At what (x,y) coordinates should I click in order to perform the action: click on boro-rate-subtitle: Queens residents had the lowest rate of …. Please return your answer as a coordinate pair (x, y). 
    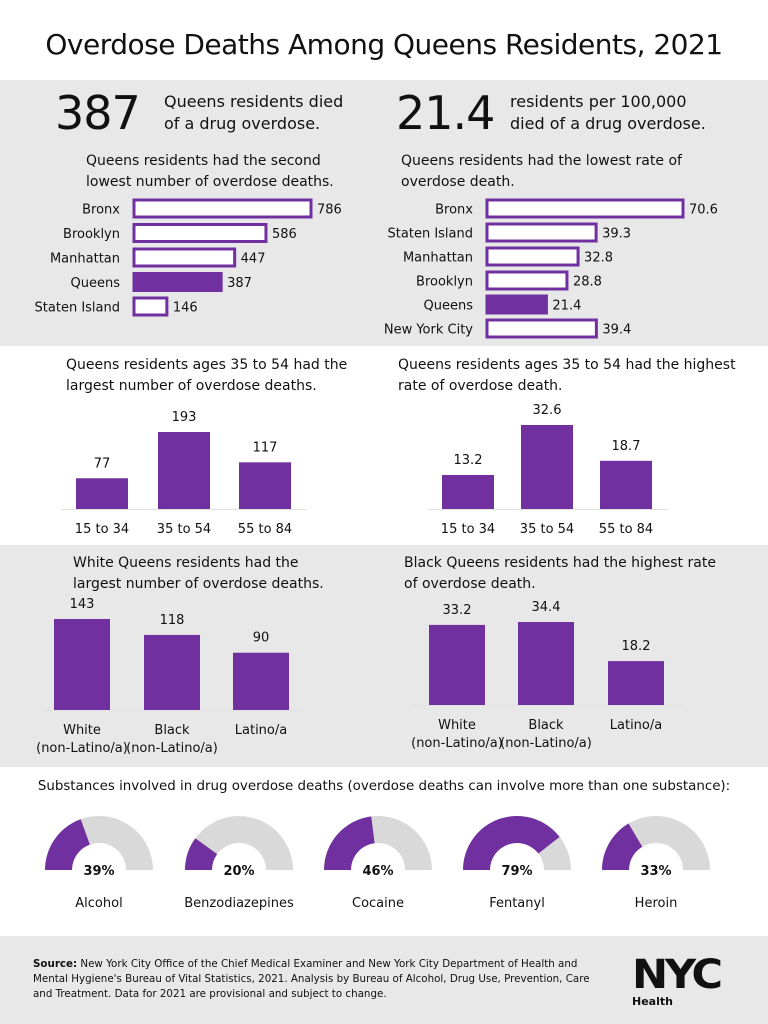
    Looking at the image, I should click on (541, 172).